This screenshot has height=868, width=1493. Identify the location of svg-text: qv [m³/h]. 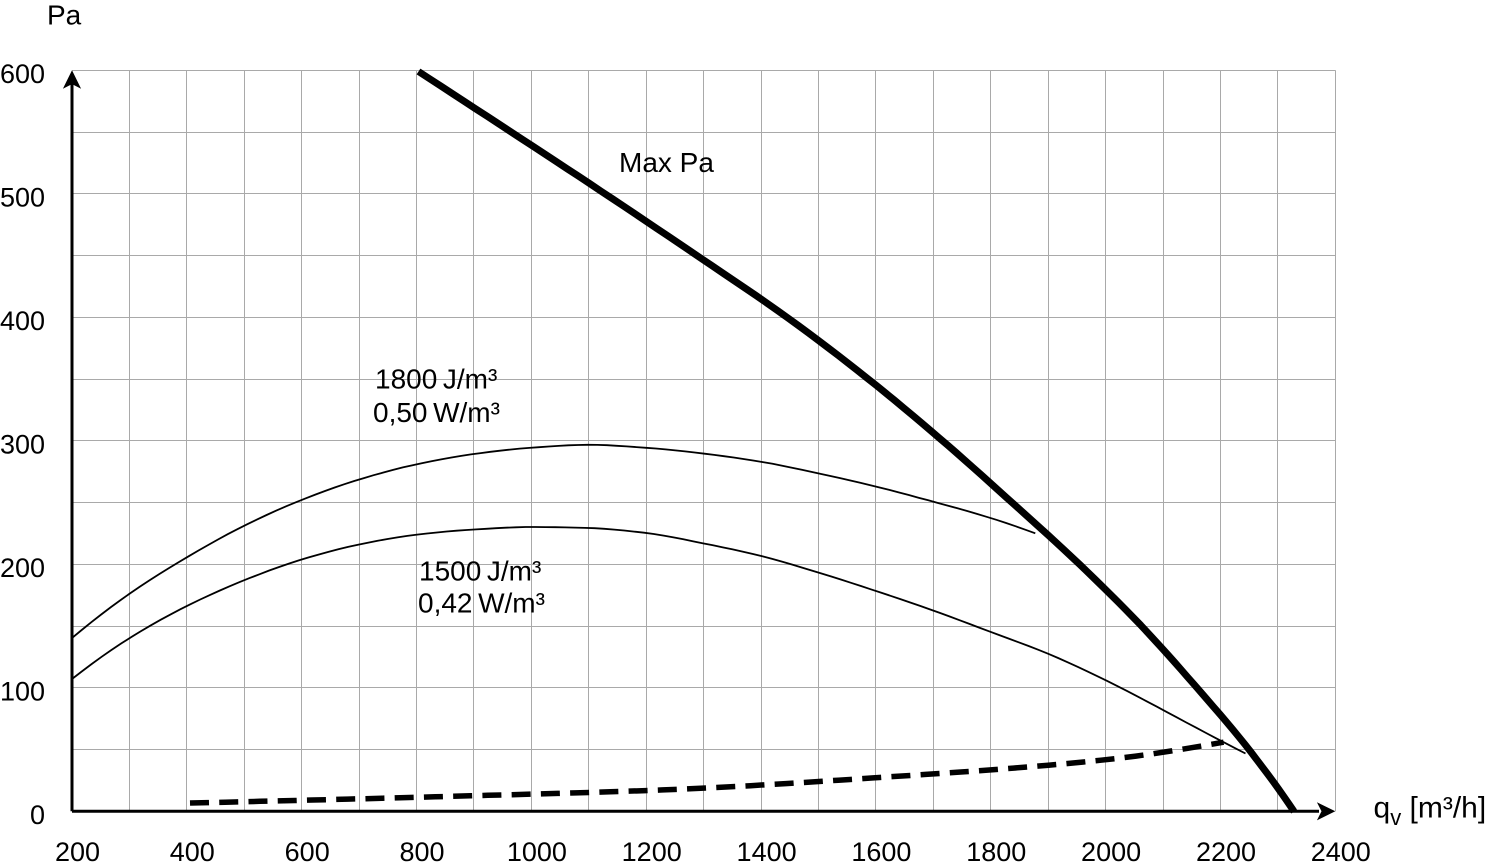
(1430, 811).